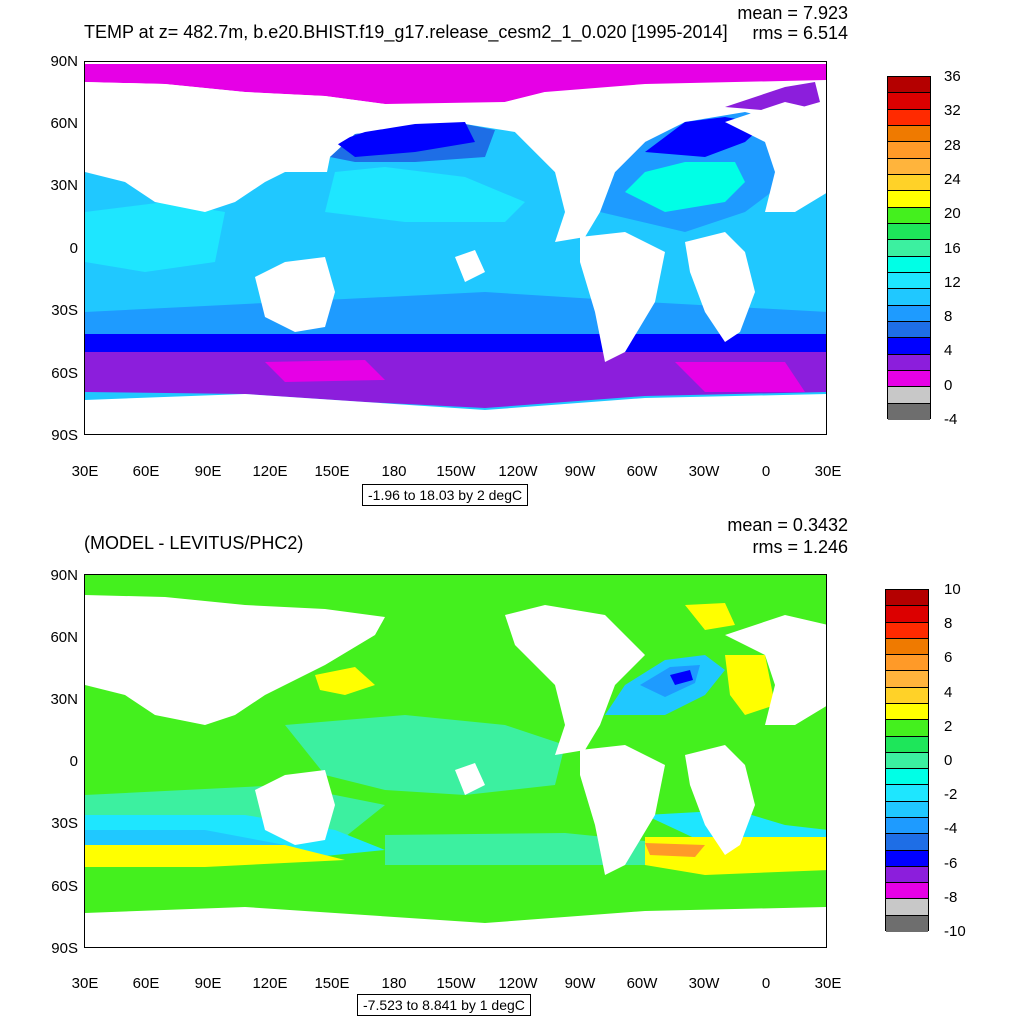 This screenshot has width=1024, height=1024. What do you see at coordinates (64, 699) in the screenshot?
I see `lat-label-30n-bottom: 30N` at bounding box center [64, 699].